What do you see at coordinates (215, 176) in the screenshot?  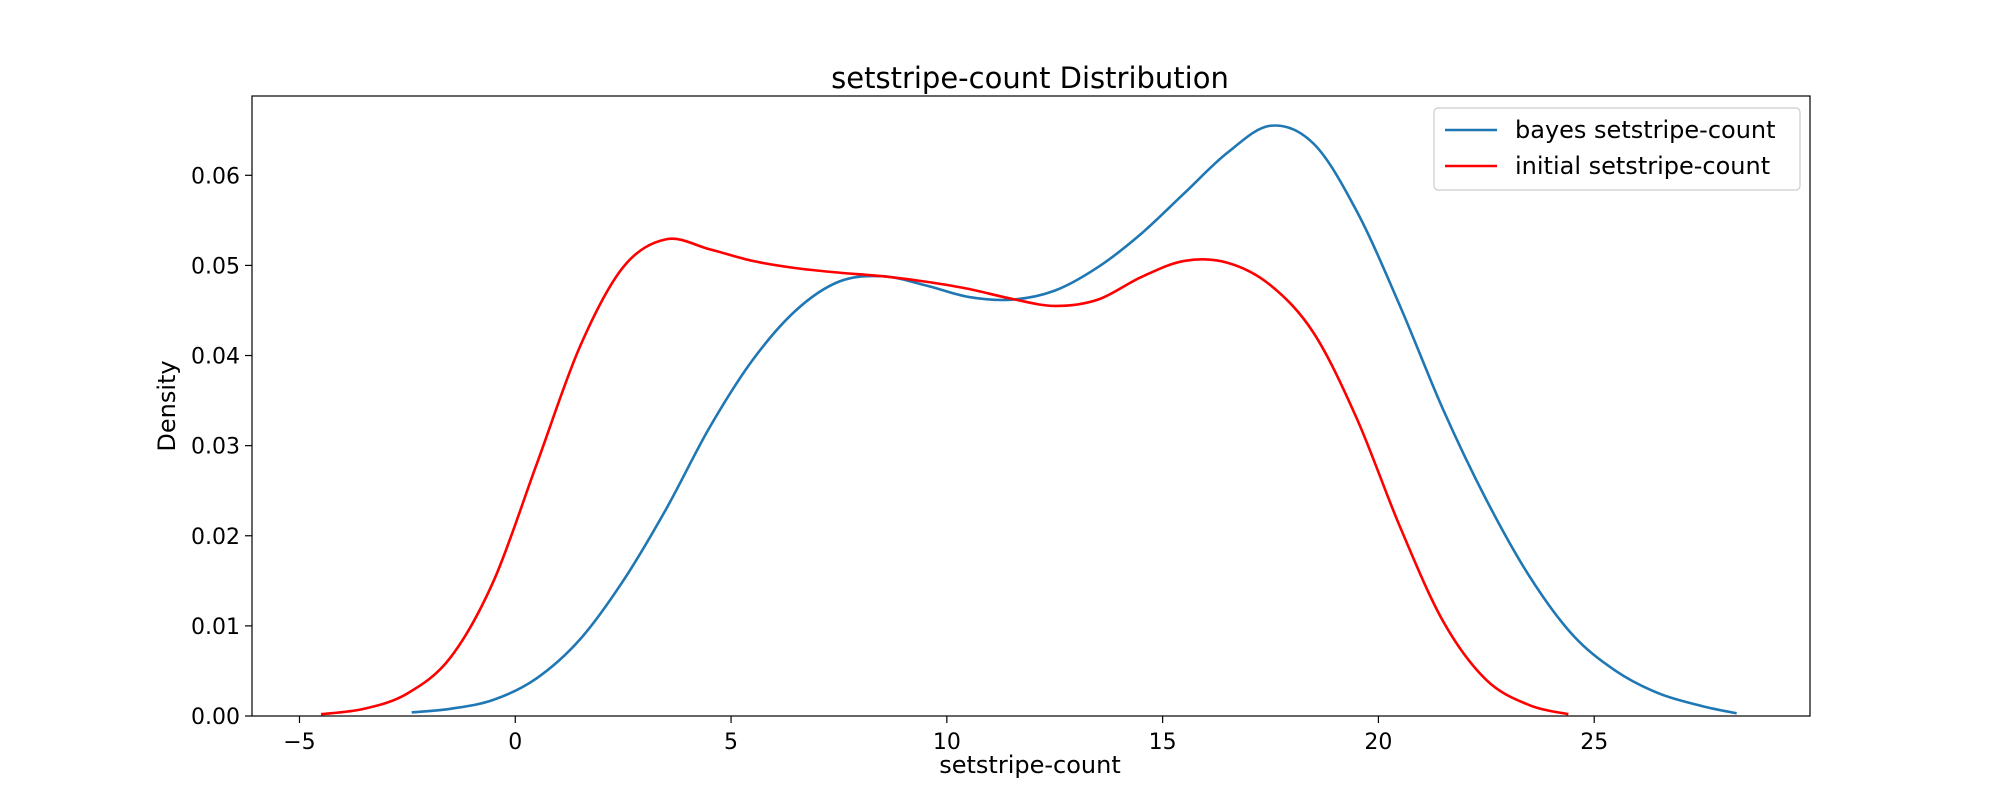 I see `y-tick-label: 0.06` at bounding box center [215, 176].